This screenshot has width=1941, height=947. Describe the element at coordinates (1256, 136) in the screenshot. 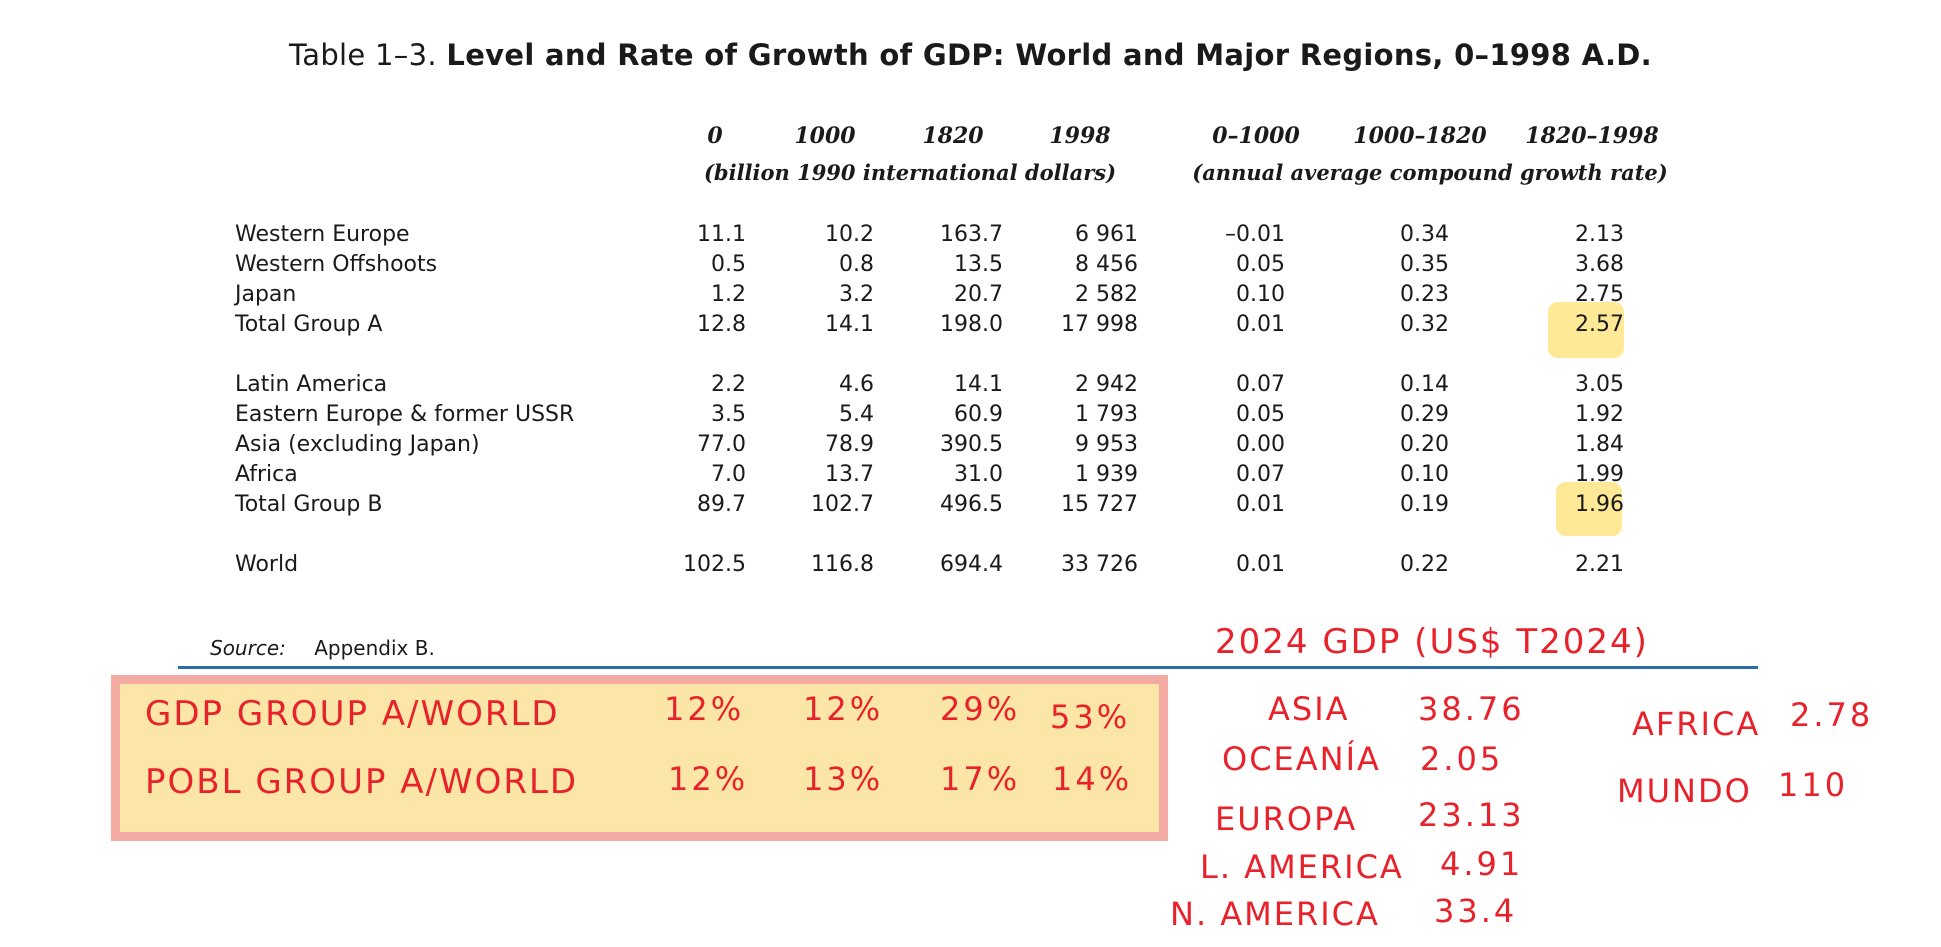

I see `column-header-0-1000: 0–1000` at that location.